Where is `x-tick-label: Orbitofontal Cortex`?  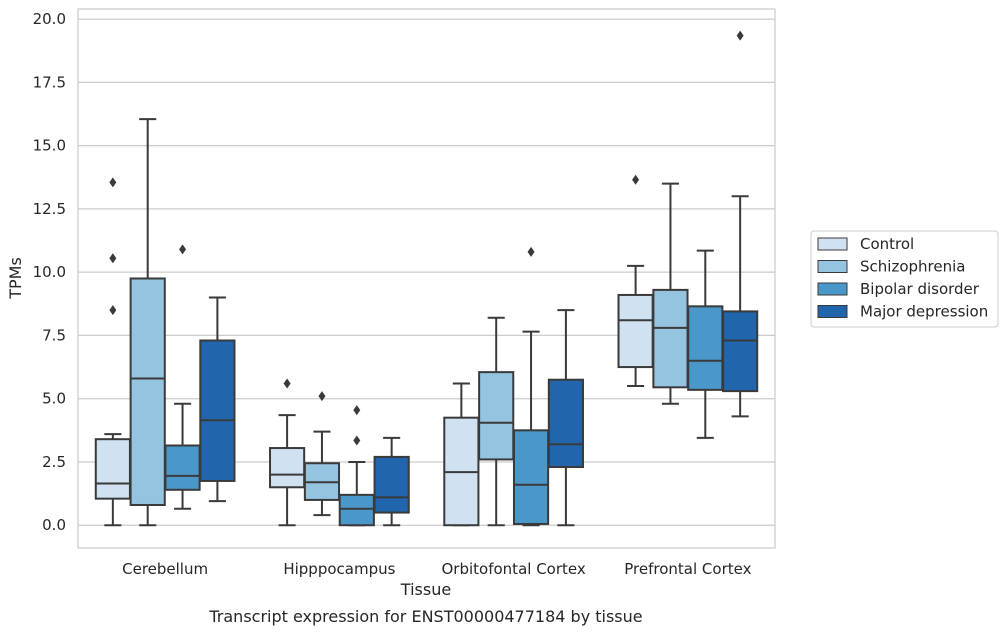 x-tick-label: Orbitofontal Cortex is located at coordinates (514, 569).